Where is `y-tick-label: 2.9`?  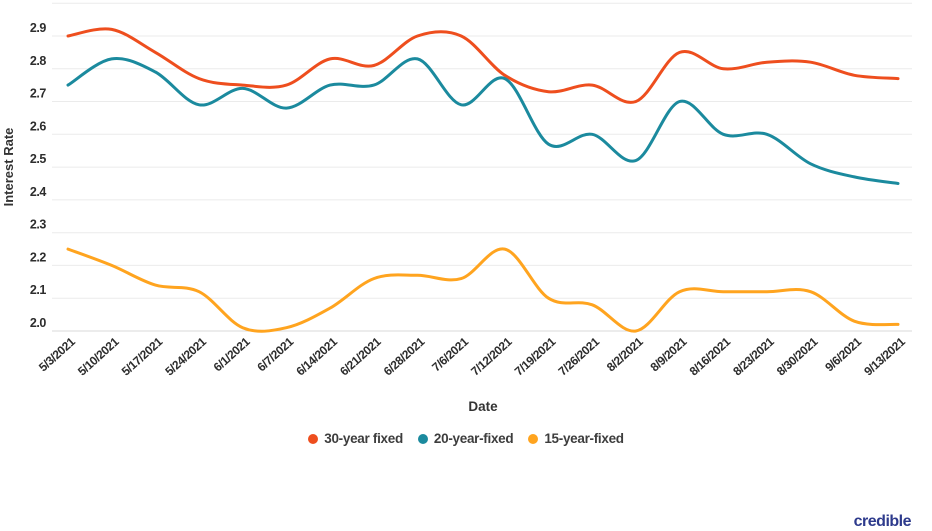 y-tick-label: 2.9 is located at coordinates (38, 28).